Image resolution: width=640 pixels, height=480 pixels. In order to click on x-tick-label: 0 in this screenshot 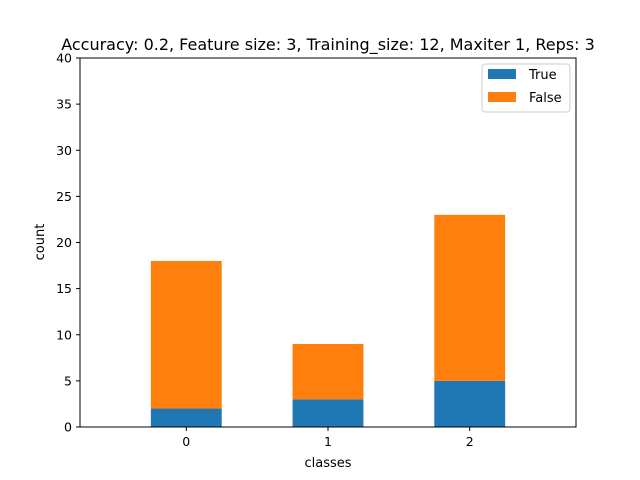, I will do `click(186, 441)`.